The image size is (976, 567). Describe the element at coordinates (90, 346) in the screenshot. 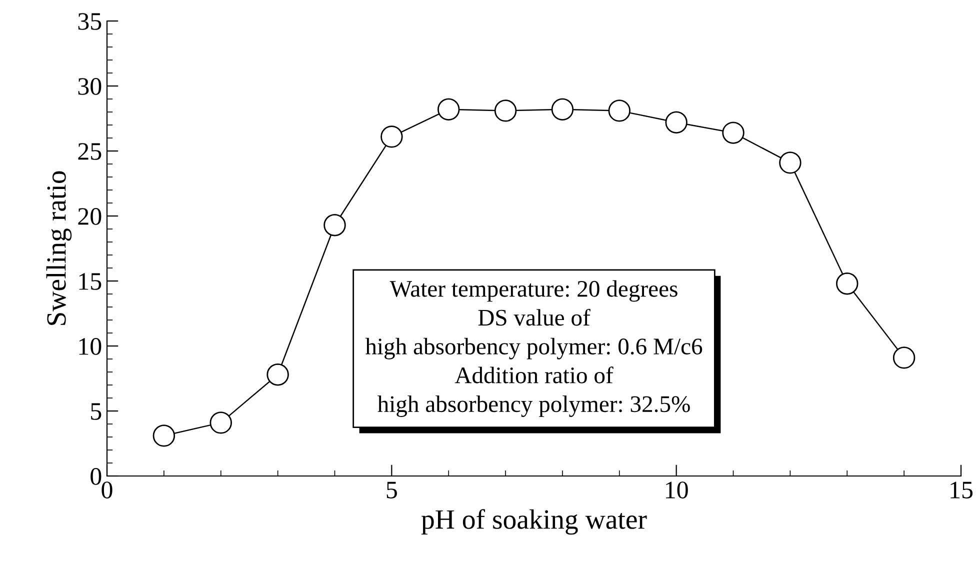

I see `y-tick-label: 10` at that location.